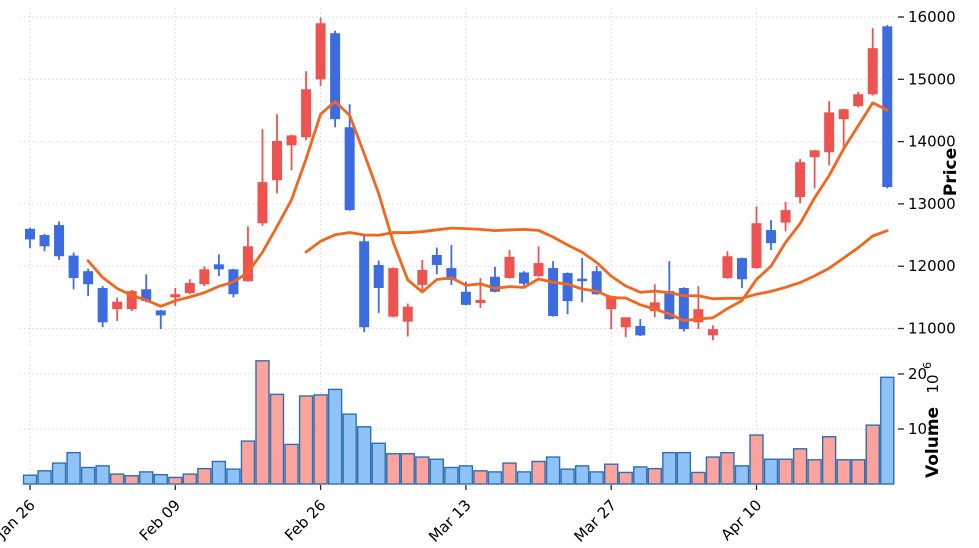 The height and width of the screenshot is (548, 979). Describe the element at coordinates (160, 520) in the screenshot. I see `x-tick-label: Feb 09` at that location.